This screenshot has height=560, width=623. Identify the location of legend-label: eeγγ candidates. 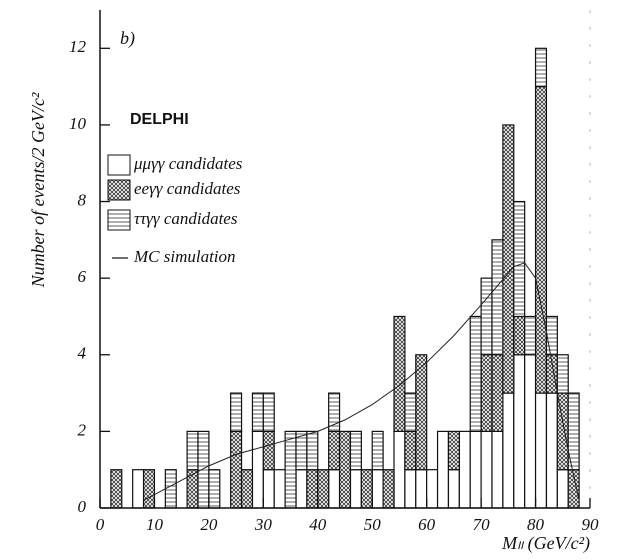
(187, 188).